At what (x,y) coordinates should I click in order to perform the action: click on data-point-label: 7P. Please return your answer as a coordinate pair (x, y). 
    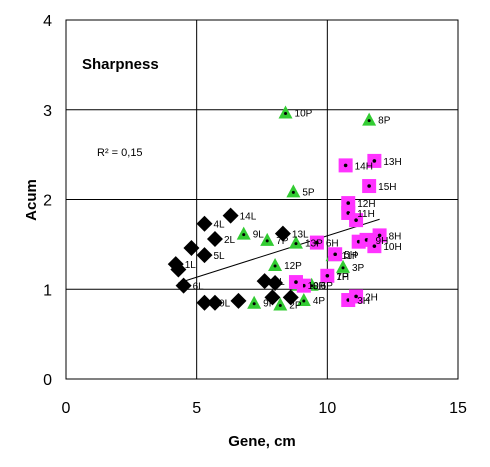
    Looking at the image, I should click on (282, 241).